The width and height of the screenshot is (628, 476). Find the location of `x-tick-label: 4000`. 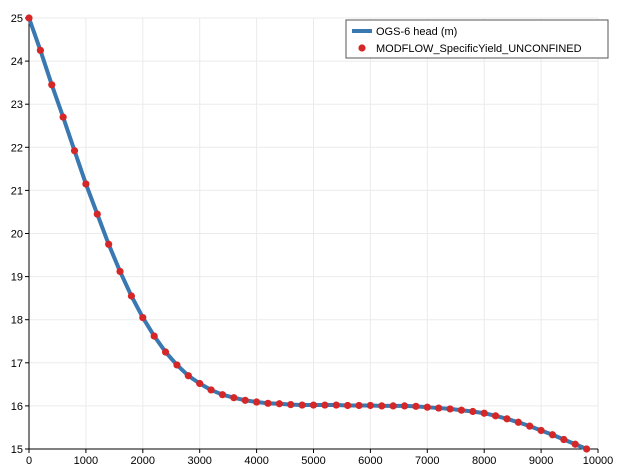

x-tick-label: 4000 is located at coordinates (256, 461).